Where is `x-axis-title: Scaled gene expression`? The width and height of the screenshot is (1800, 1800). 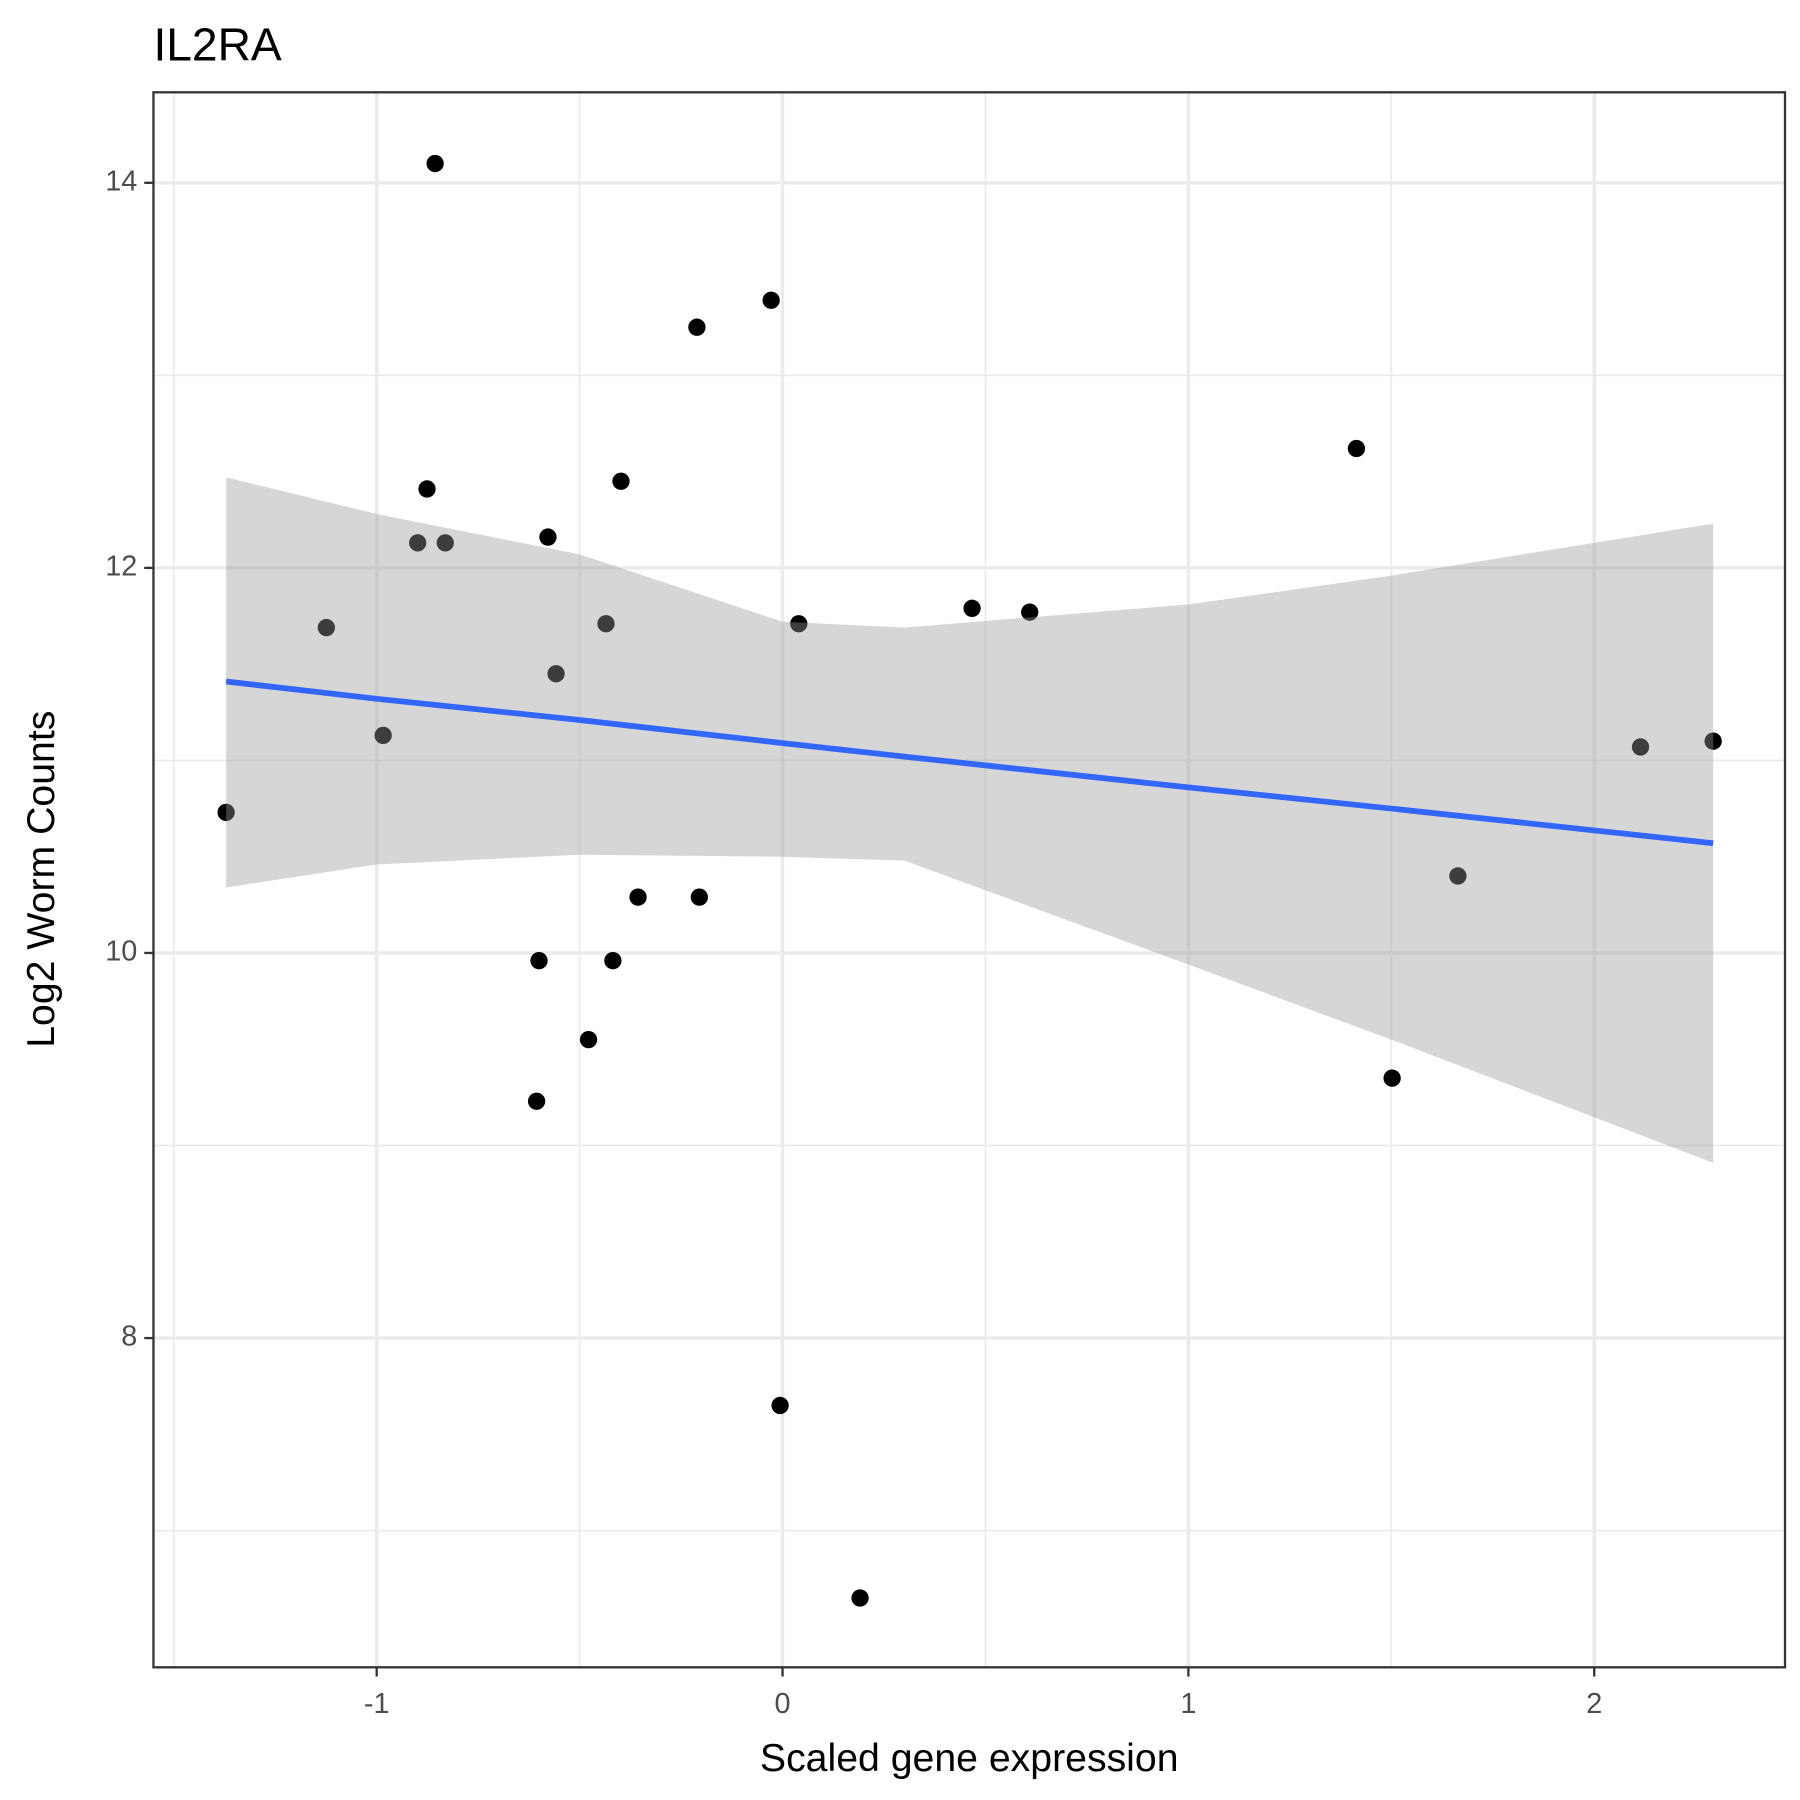
x-axis-title: Scaled gene expression is located at coordinates (969, 1758).